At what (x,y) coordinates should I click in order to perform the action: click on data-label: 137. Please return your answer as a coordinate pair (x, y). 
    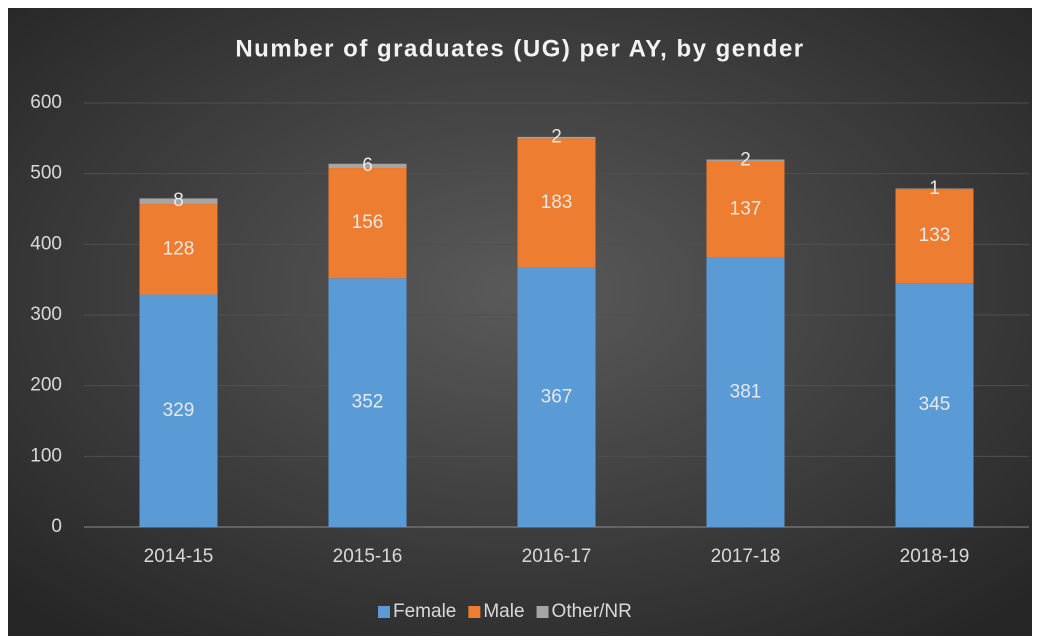
    Looking at the image, I should click on (746, 208).